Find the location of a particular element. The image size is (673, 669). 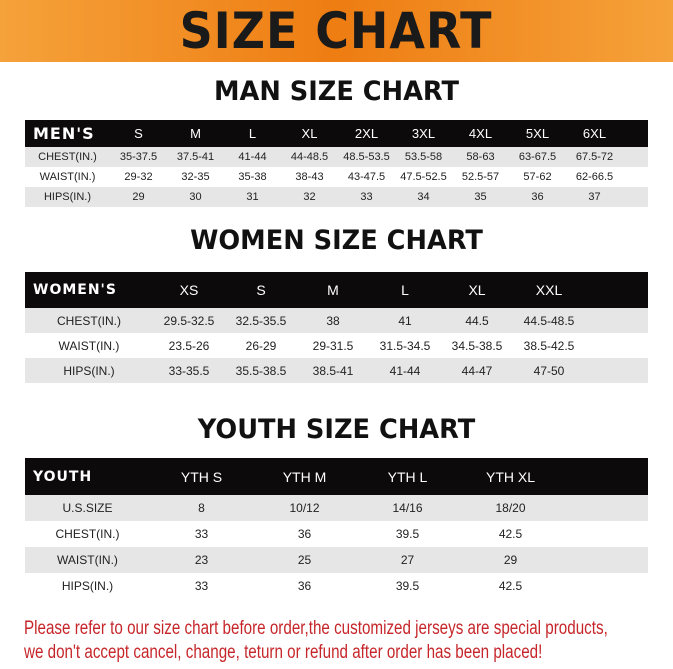

table-cell: 18/20 is located at coordinates (510, 508).